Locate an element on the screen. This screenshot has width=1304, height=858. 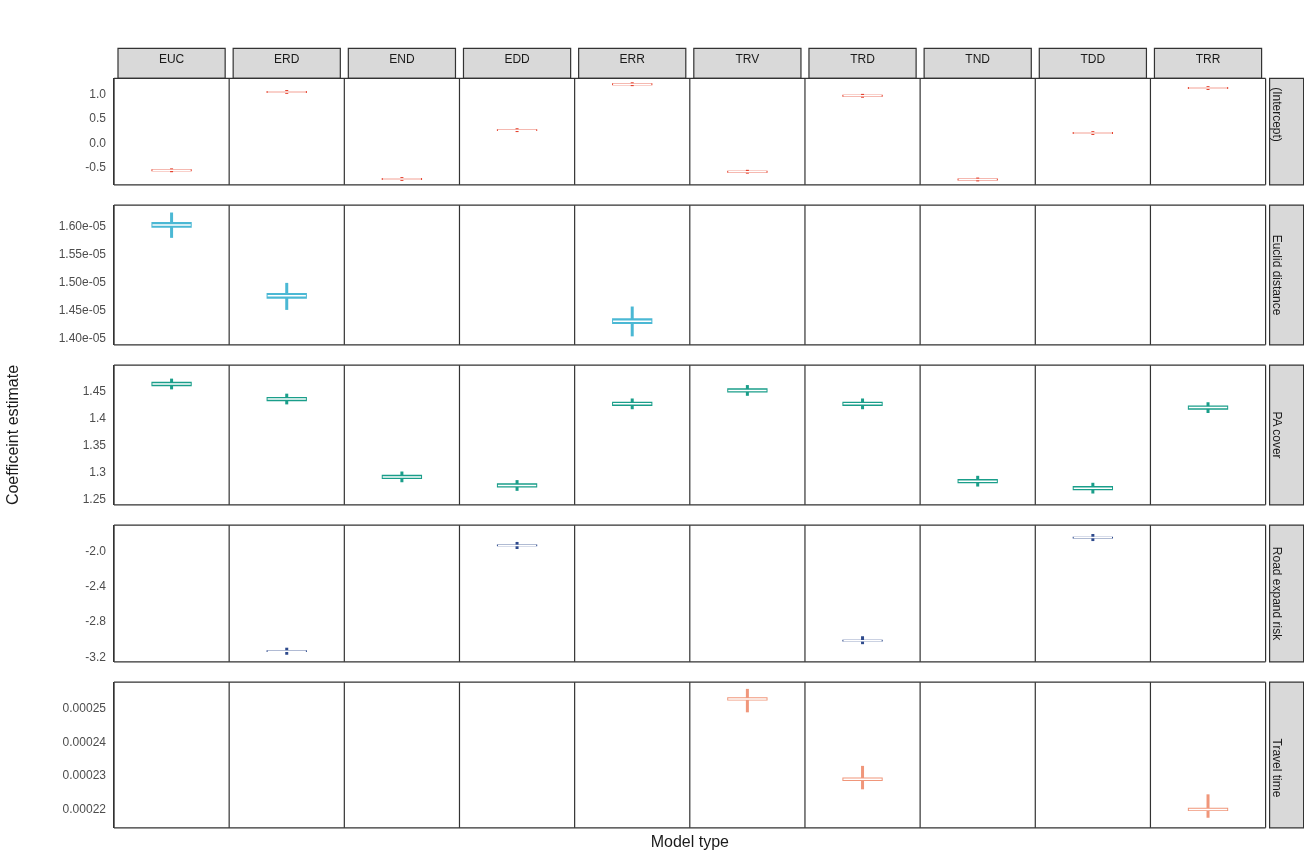
text: PA cover is located at coordinates (1277, 435).